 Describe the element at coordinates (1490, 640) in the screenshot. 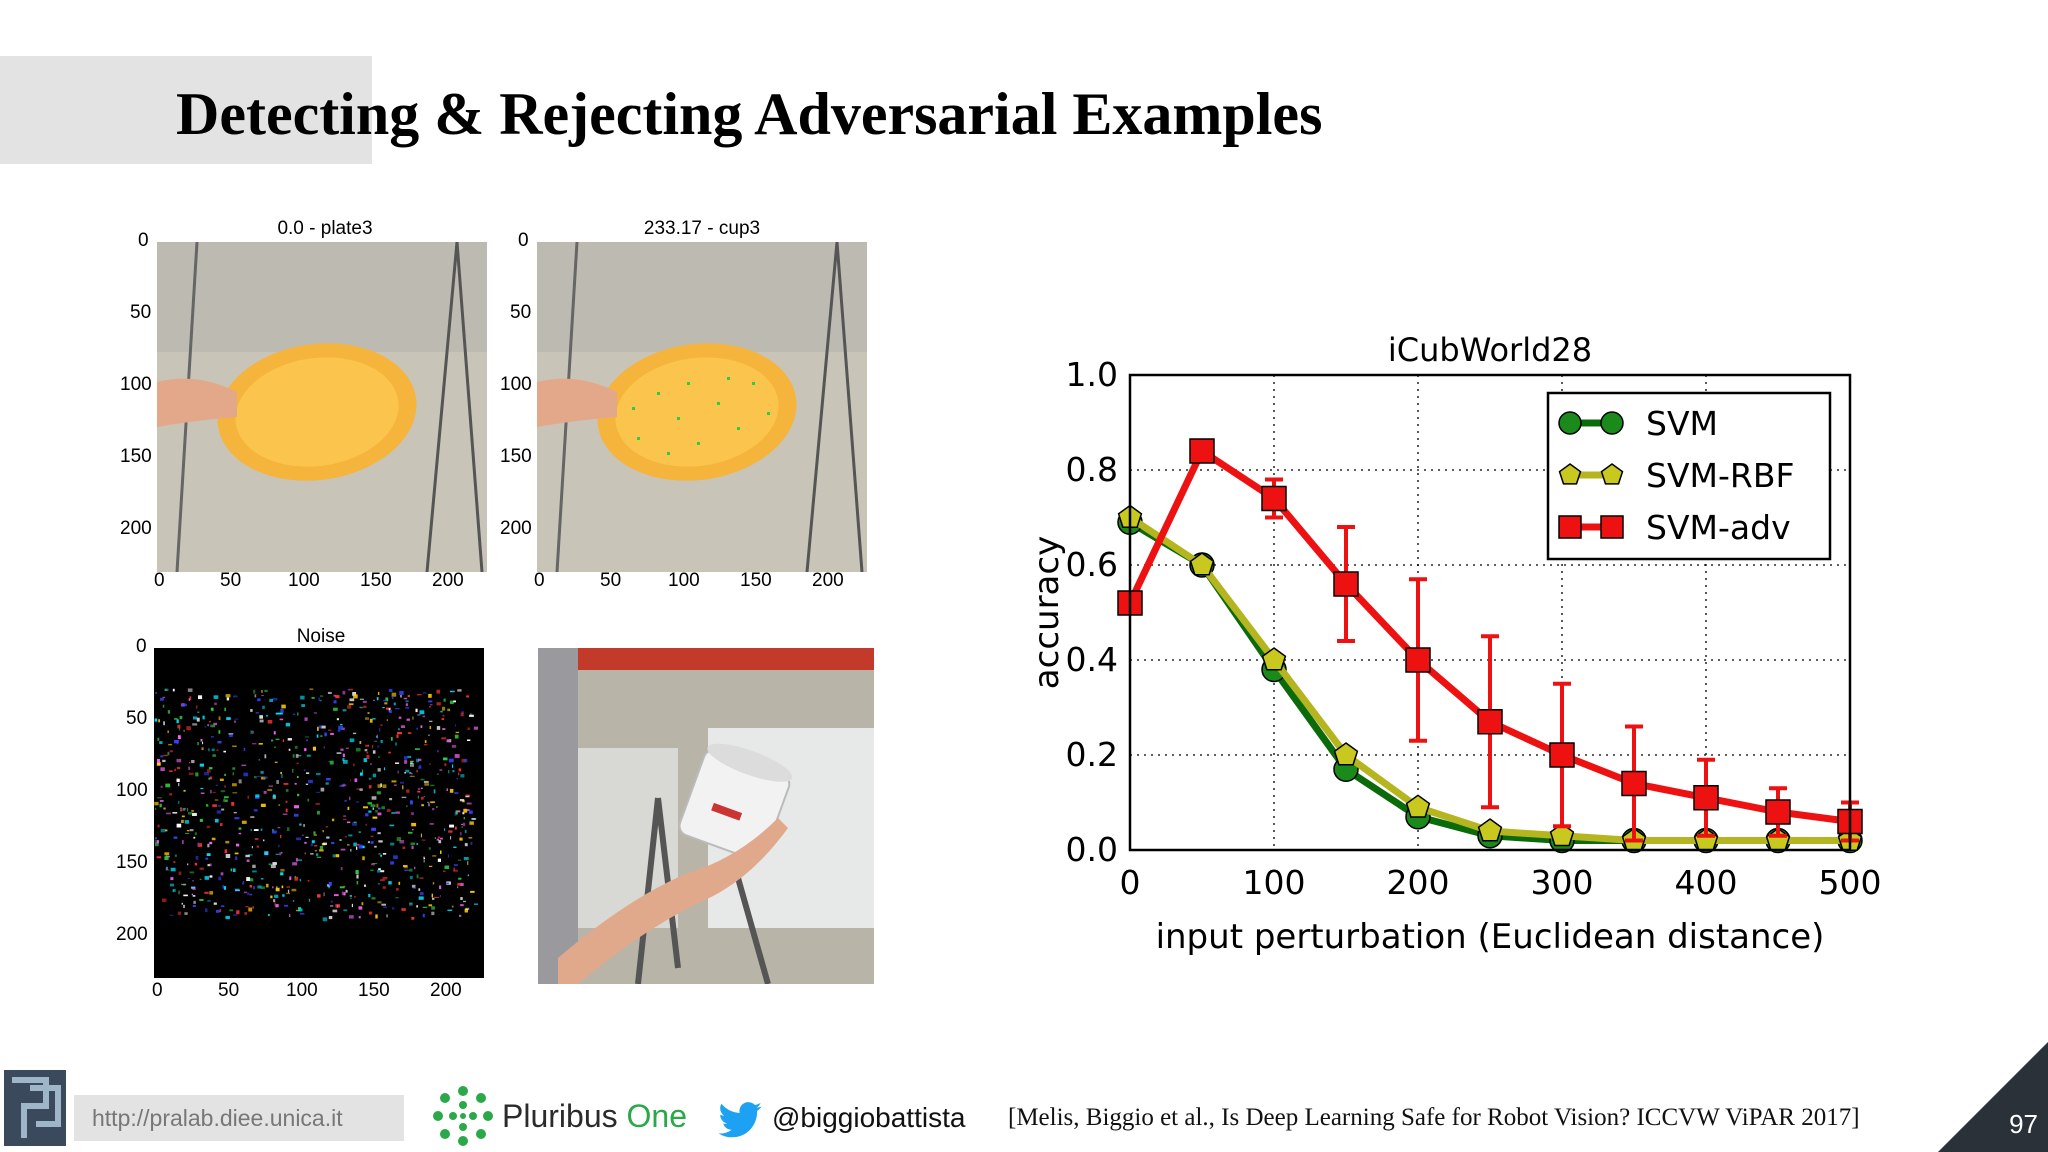

I see `series-svm-adv` at that location.